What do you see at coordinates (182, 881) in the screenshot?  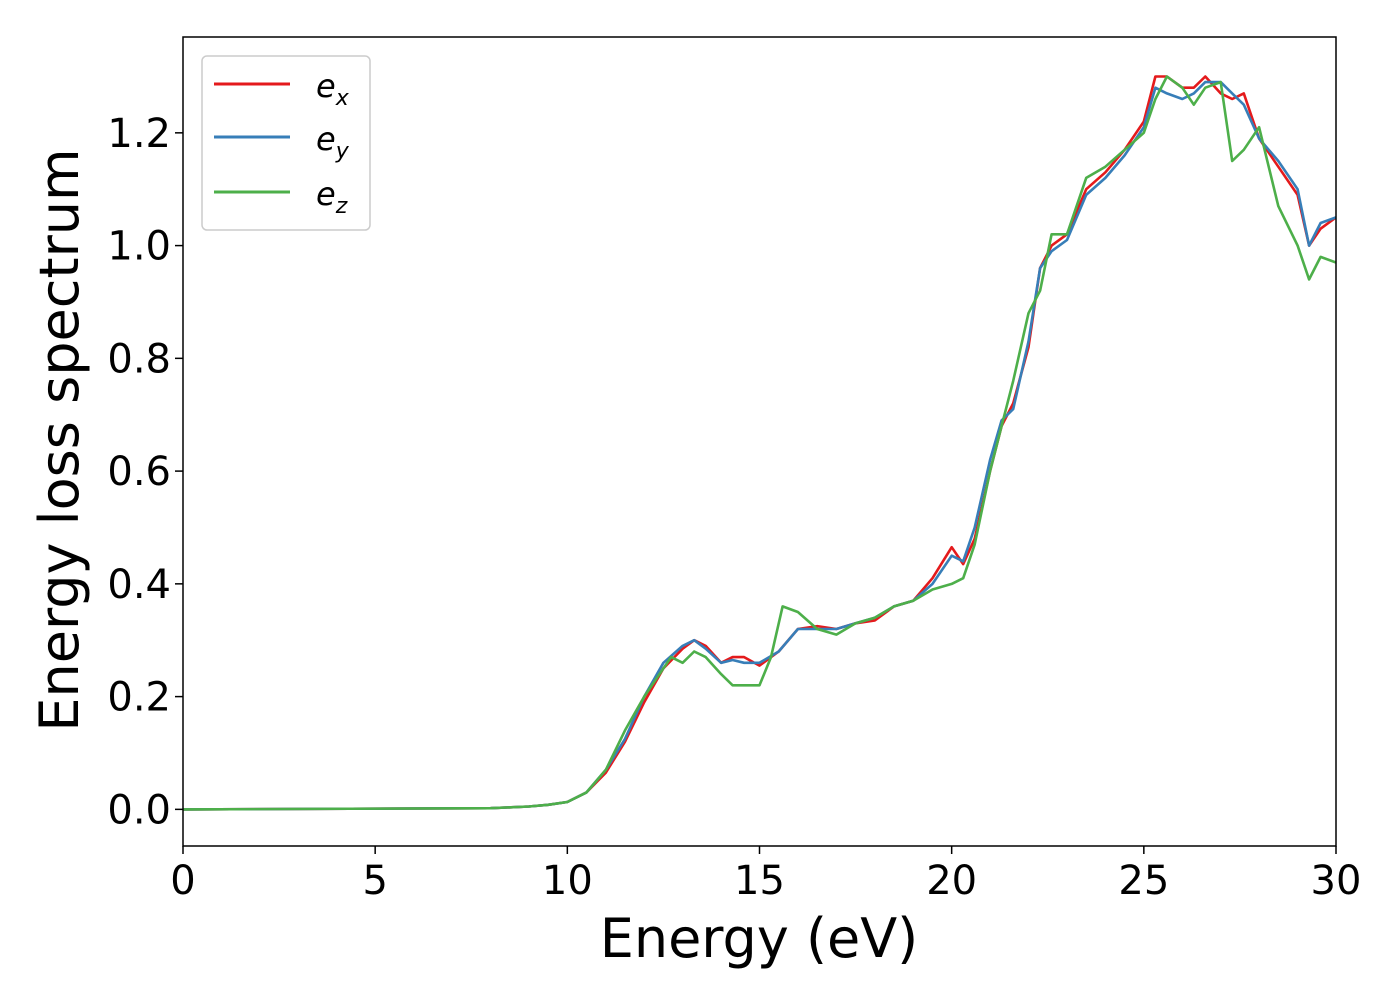 I see `x-tick-label: 0` at bounding box center [182, 881].